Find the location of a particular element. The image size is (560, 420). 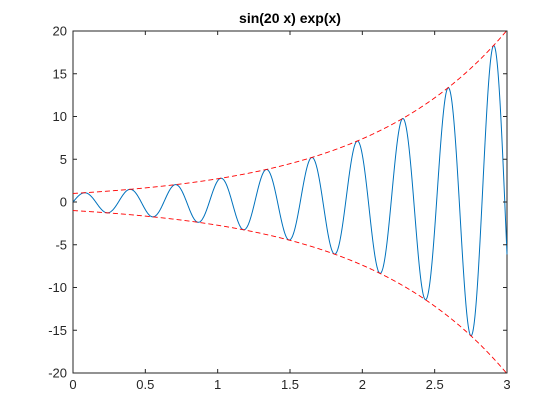

y-tick-label: -10 is located at coordinates (57, 287).